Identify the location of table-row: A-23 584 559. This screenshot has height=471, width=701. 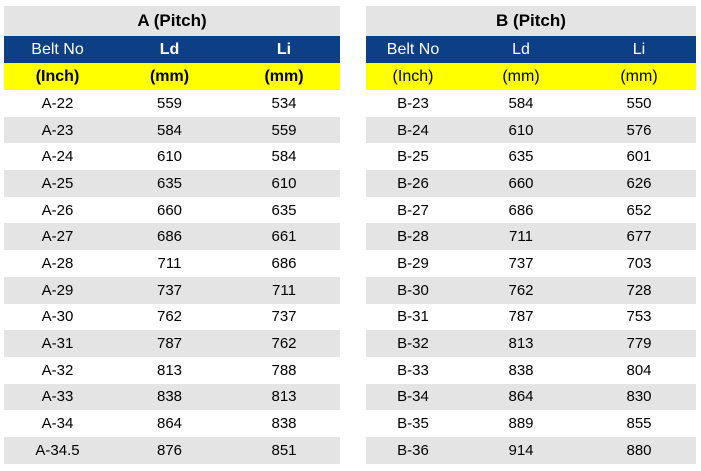
(172, 130).